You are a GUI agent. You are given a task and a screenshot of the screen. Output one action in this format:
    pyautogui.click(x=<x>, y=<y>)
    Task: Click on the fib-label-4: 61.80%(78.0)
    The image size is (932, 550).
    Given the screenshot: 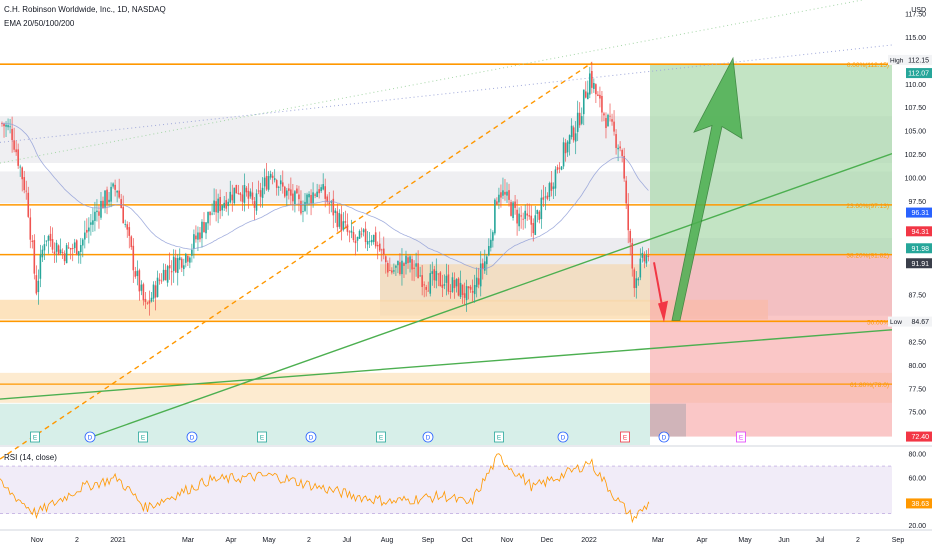 What is the action you would take?
    pyautogui.click(x=869, y=385)
    